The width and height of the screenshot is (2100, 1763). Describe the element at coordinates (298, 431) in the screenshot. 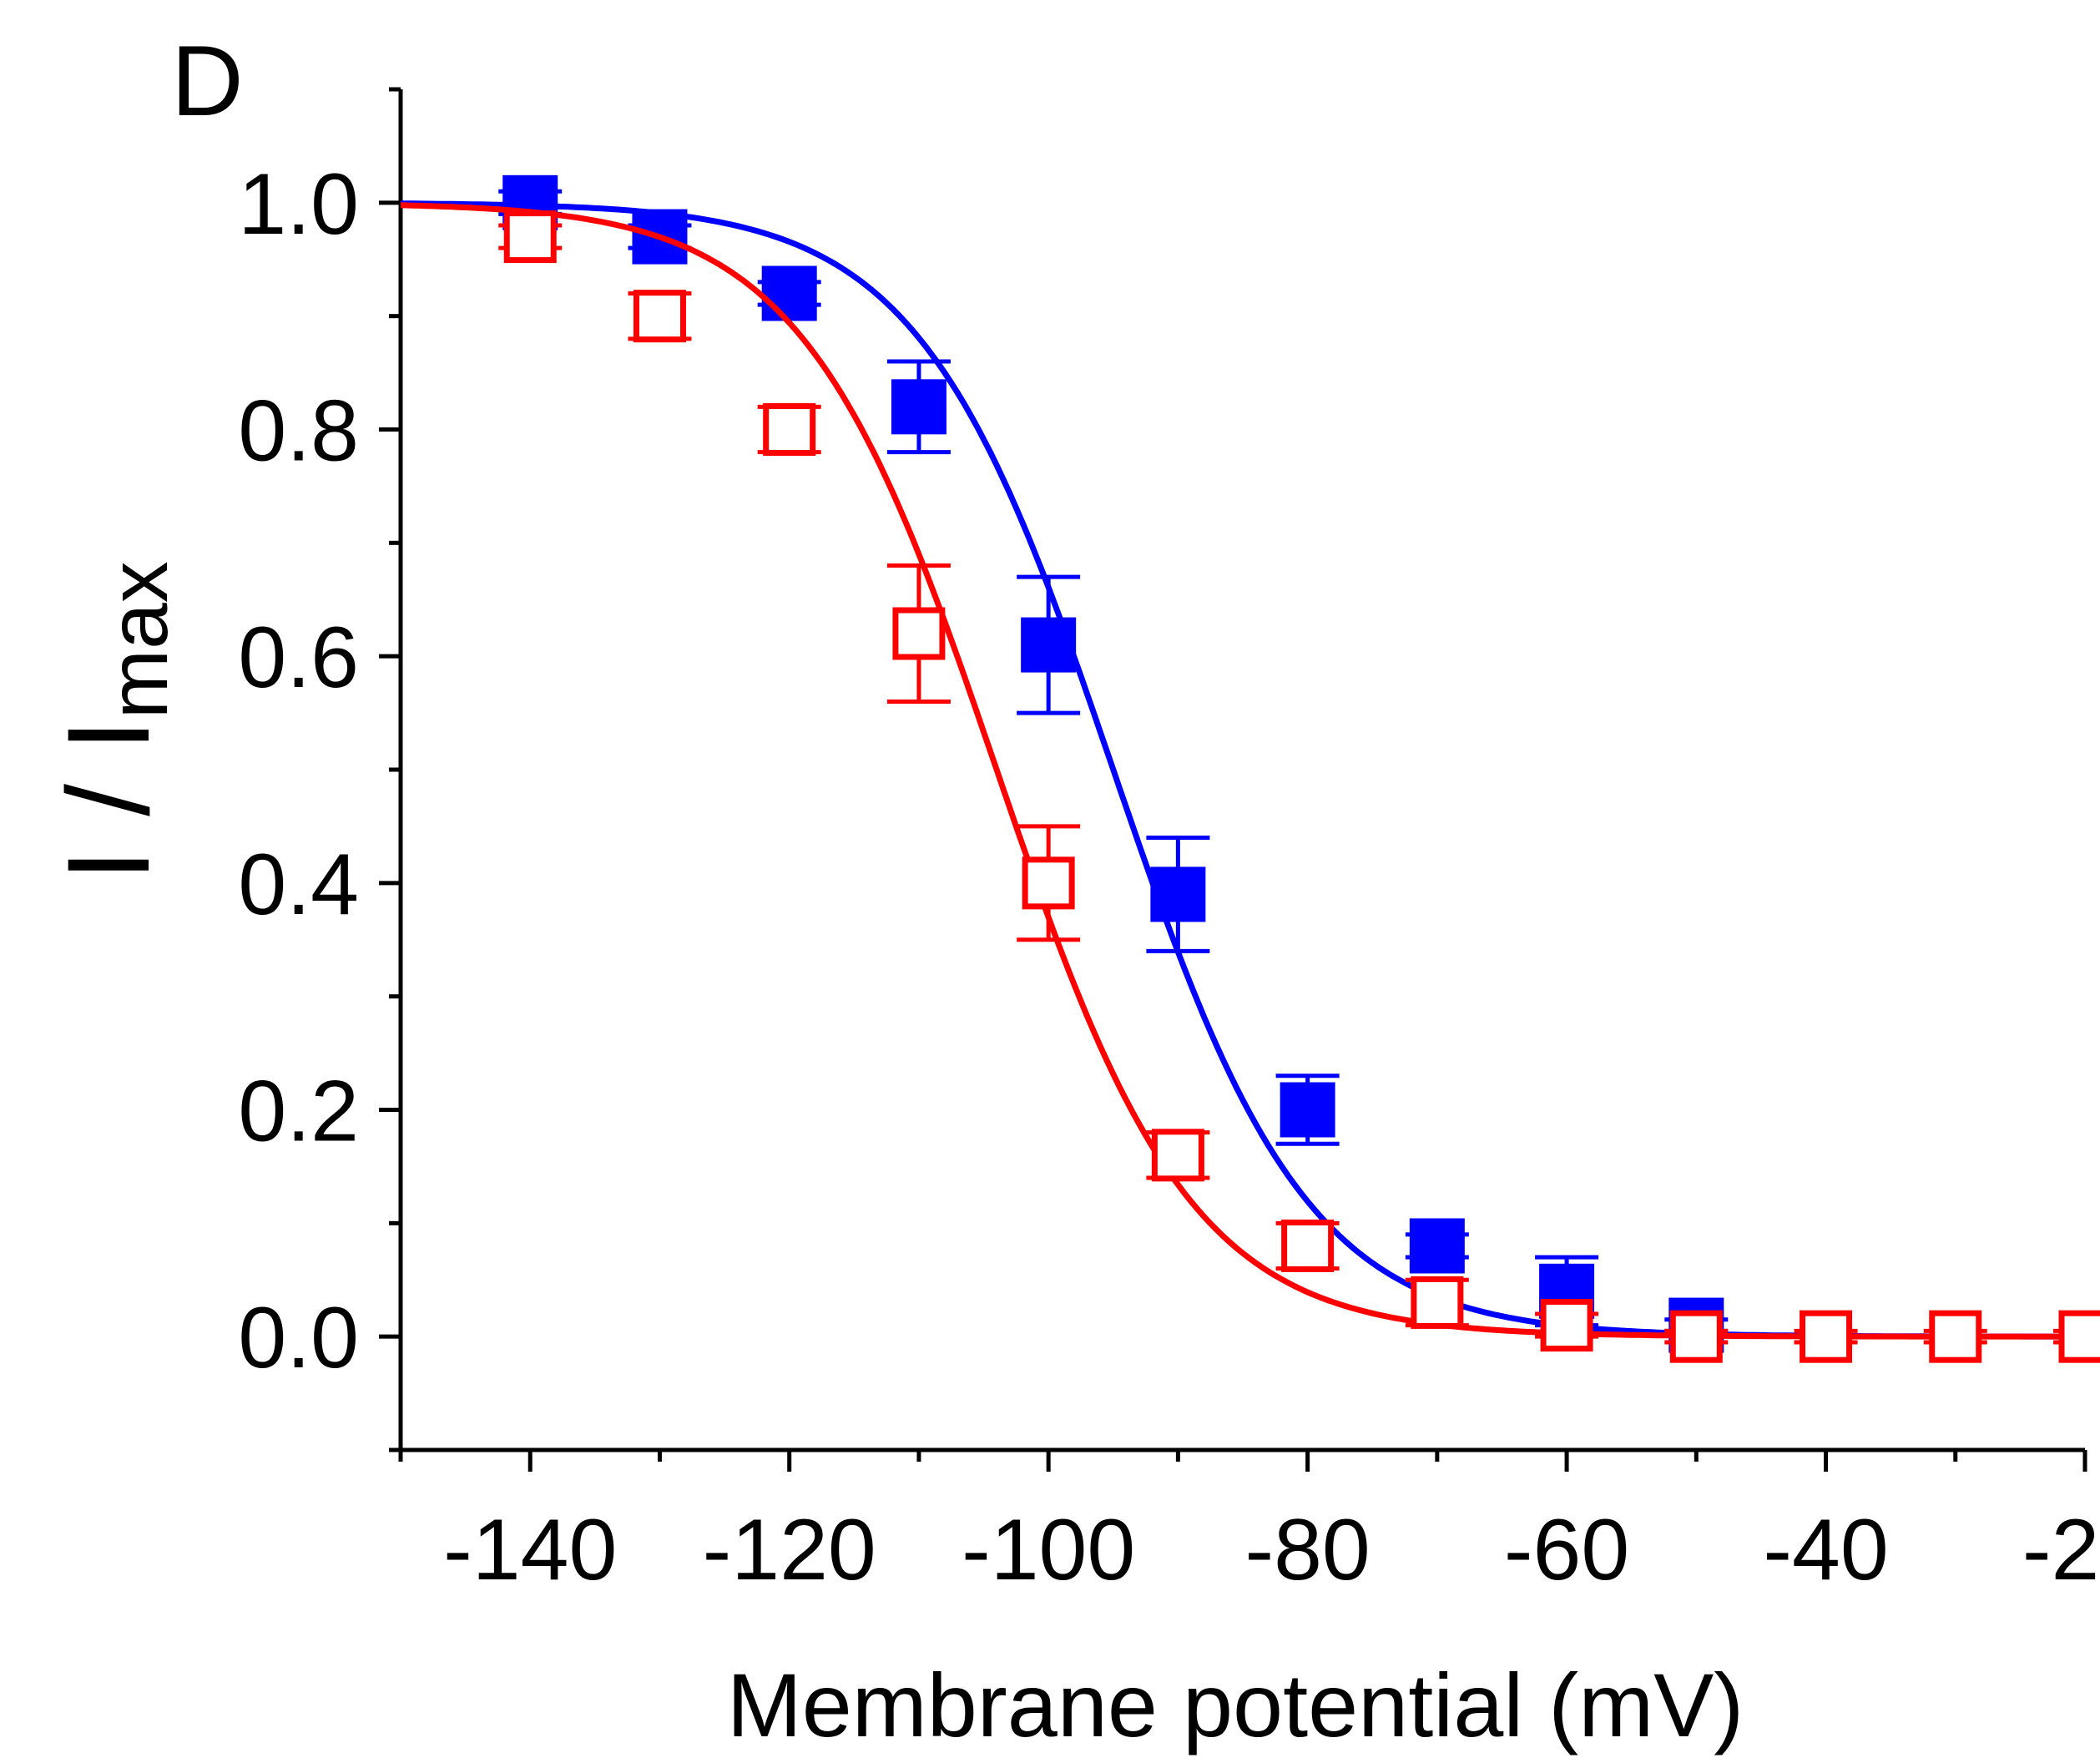

I see `y-tick-label: 0.8` at that location.